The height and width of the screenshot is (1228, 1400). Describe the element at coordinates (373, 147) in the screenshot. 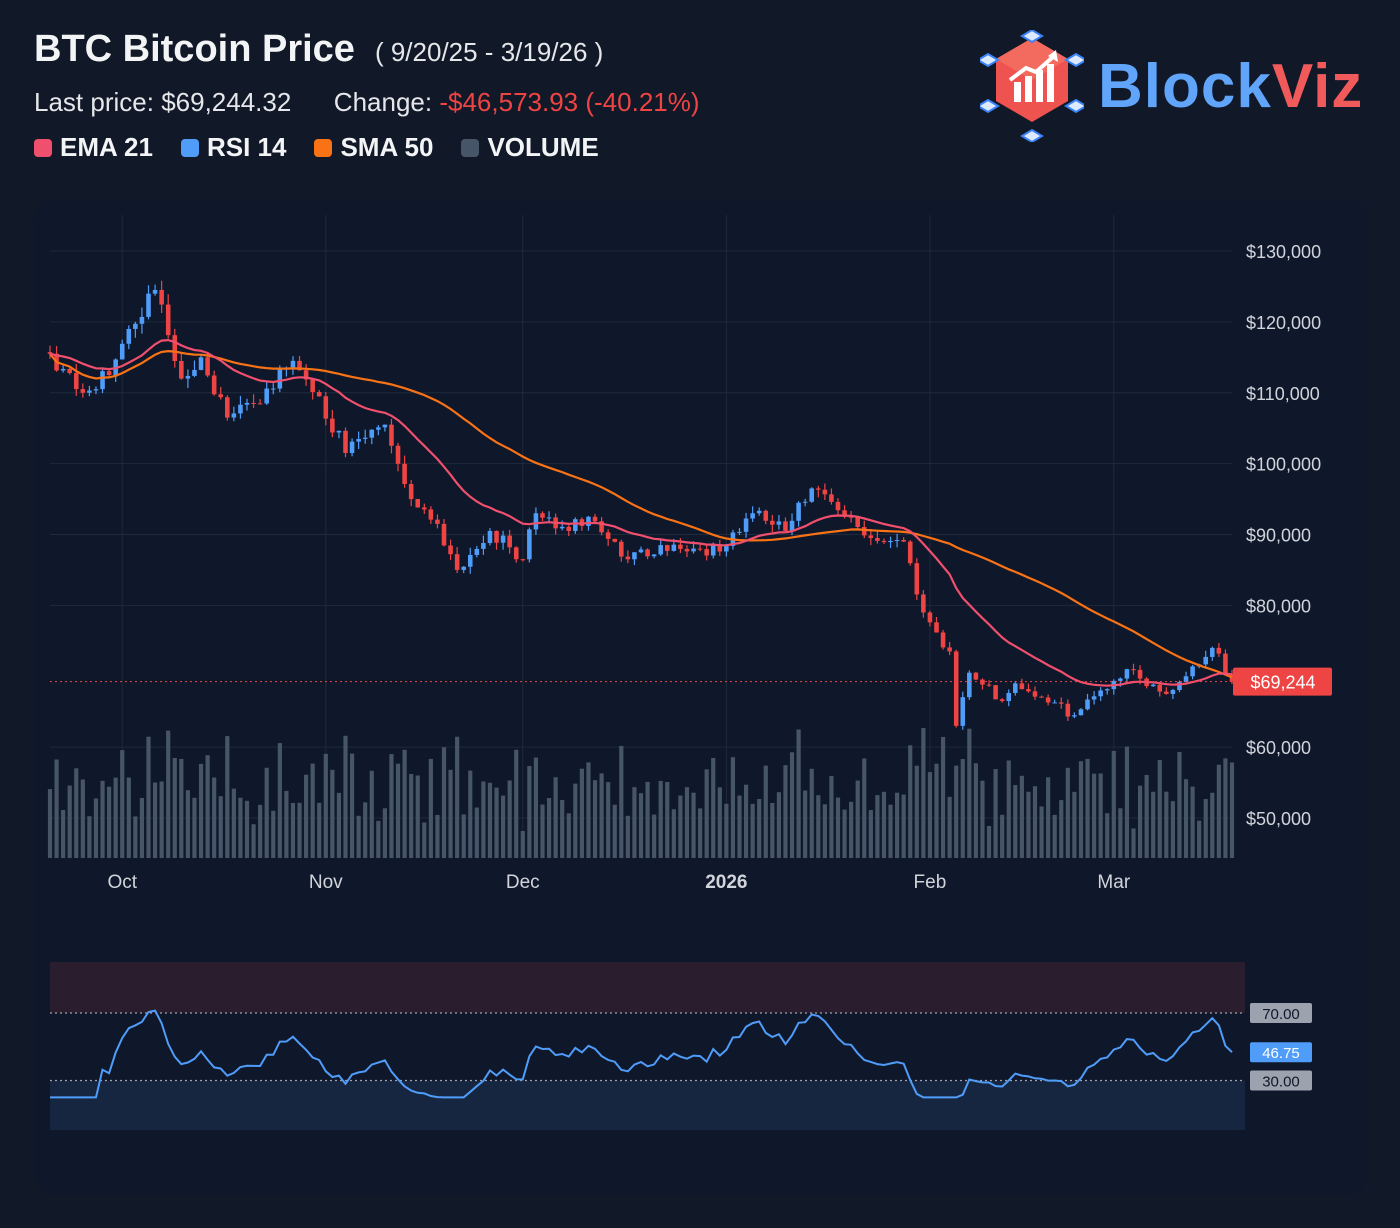

I see `legend-item-sma: SMA 50` at that location.